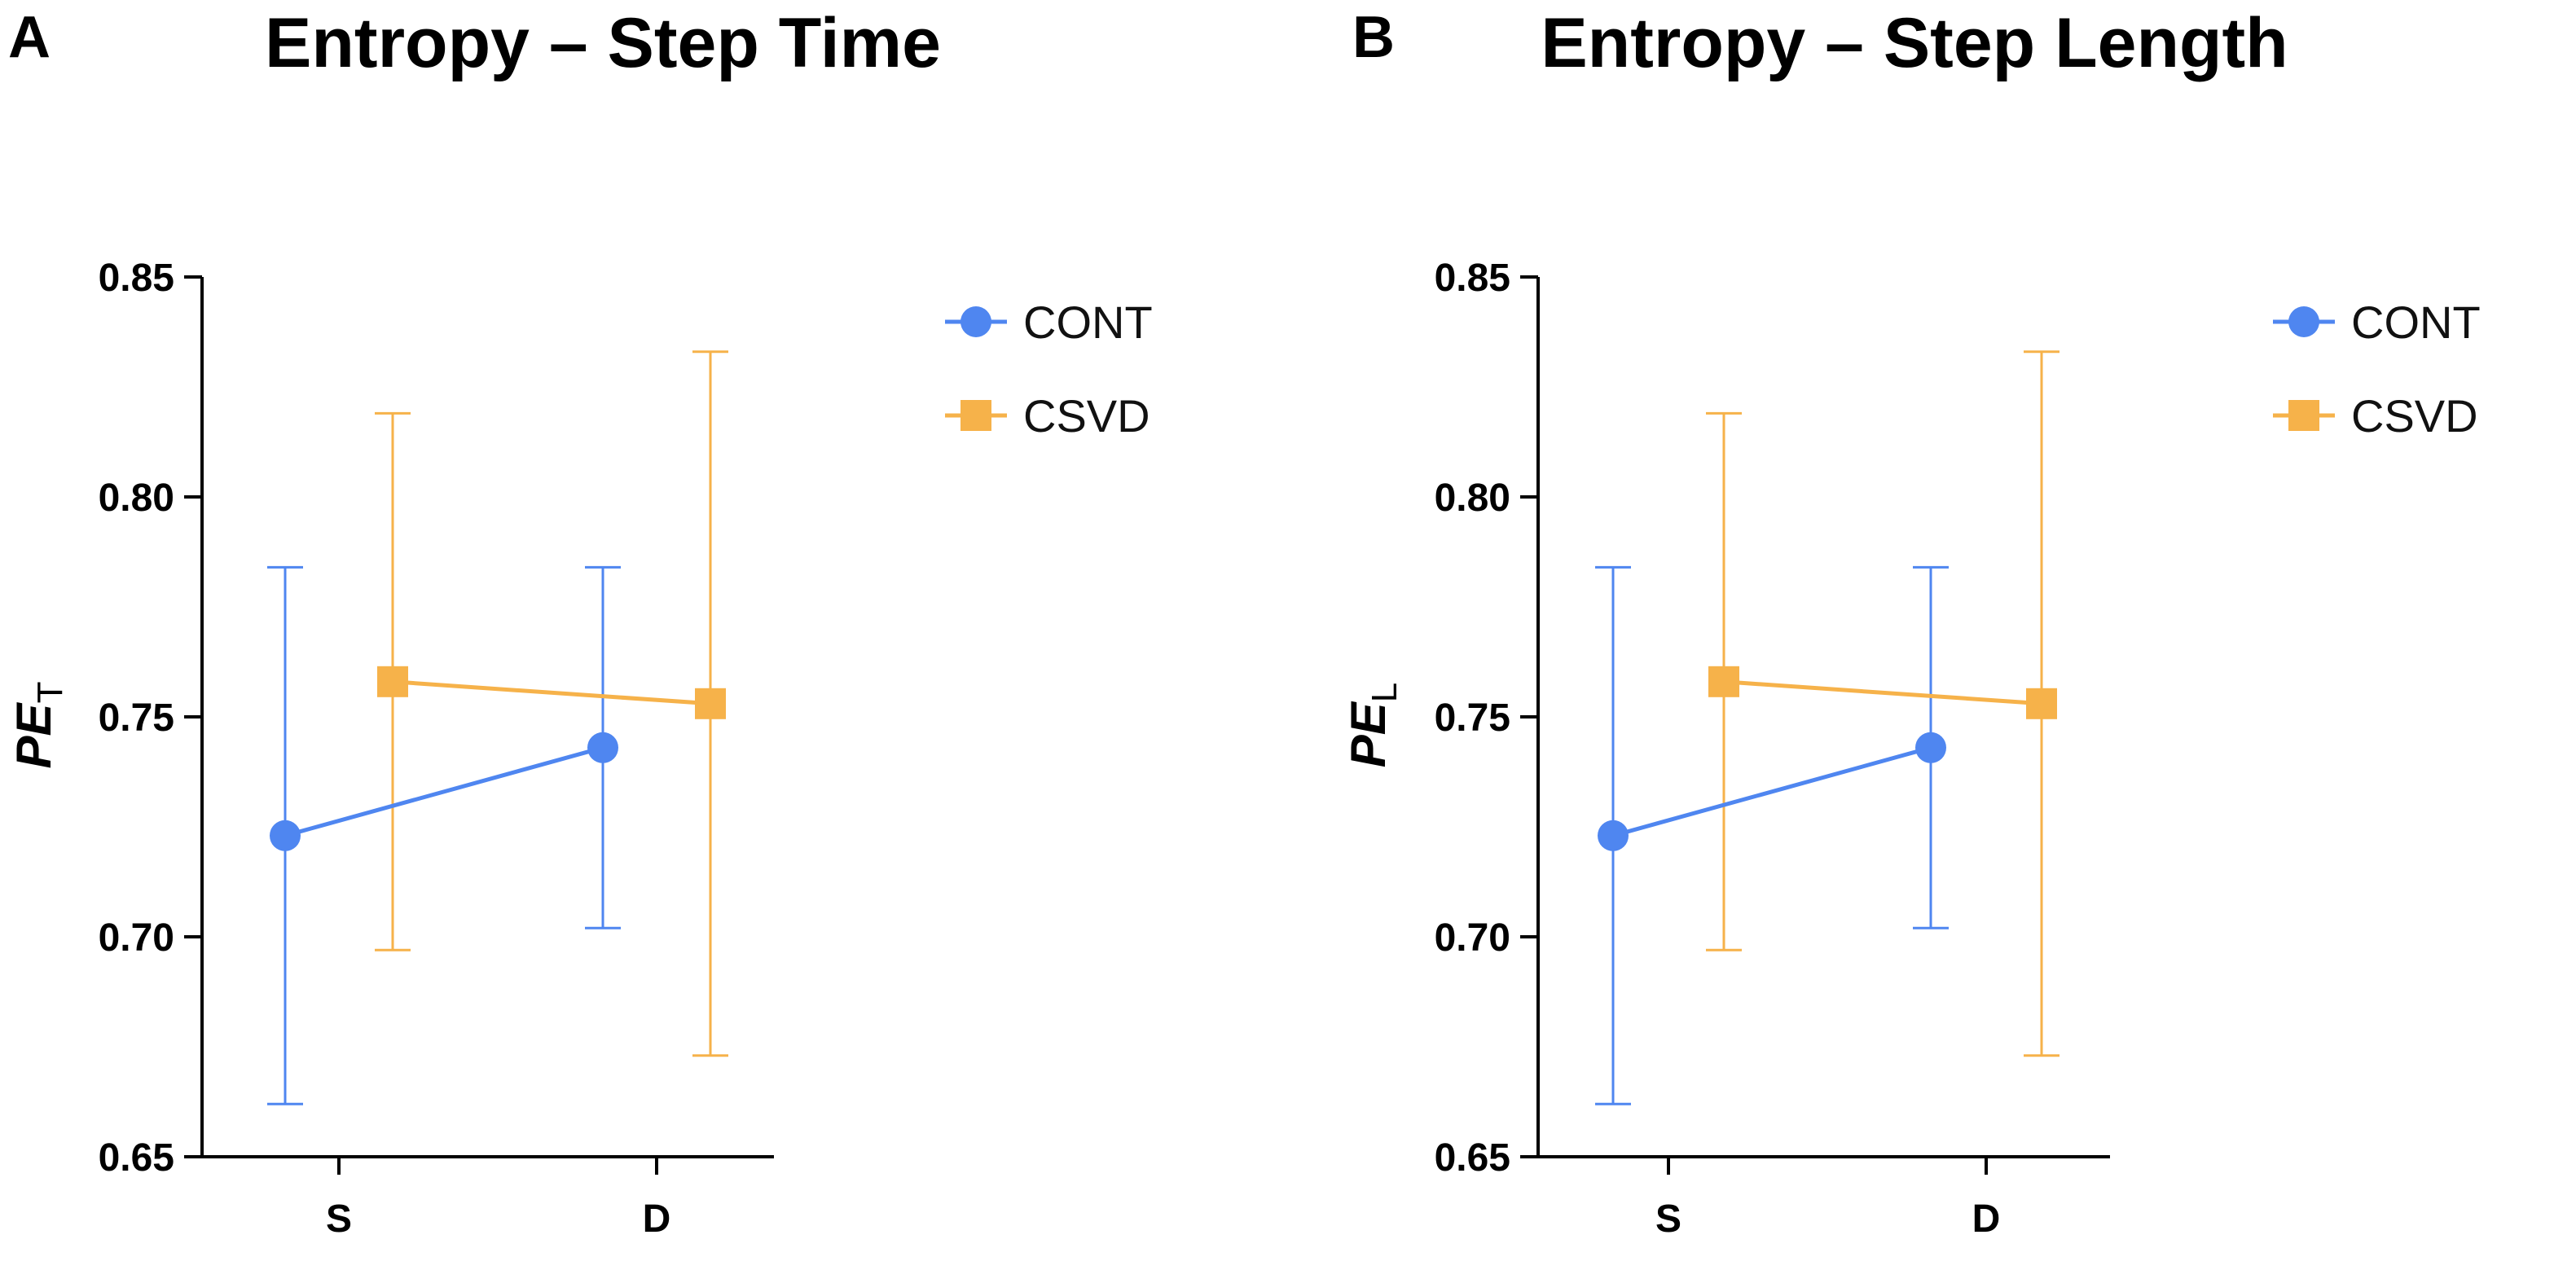 Image resolution: width=2576 pixels, height=1270 pixels. What do you see at coordinates (136, 718) in the screenshot?
I see `y-tick-label-a: 0.75` at bounding box center [136, 718].